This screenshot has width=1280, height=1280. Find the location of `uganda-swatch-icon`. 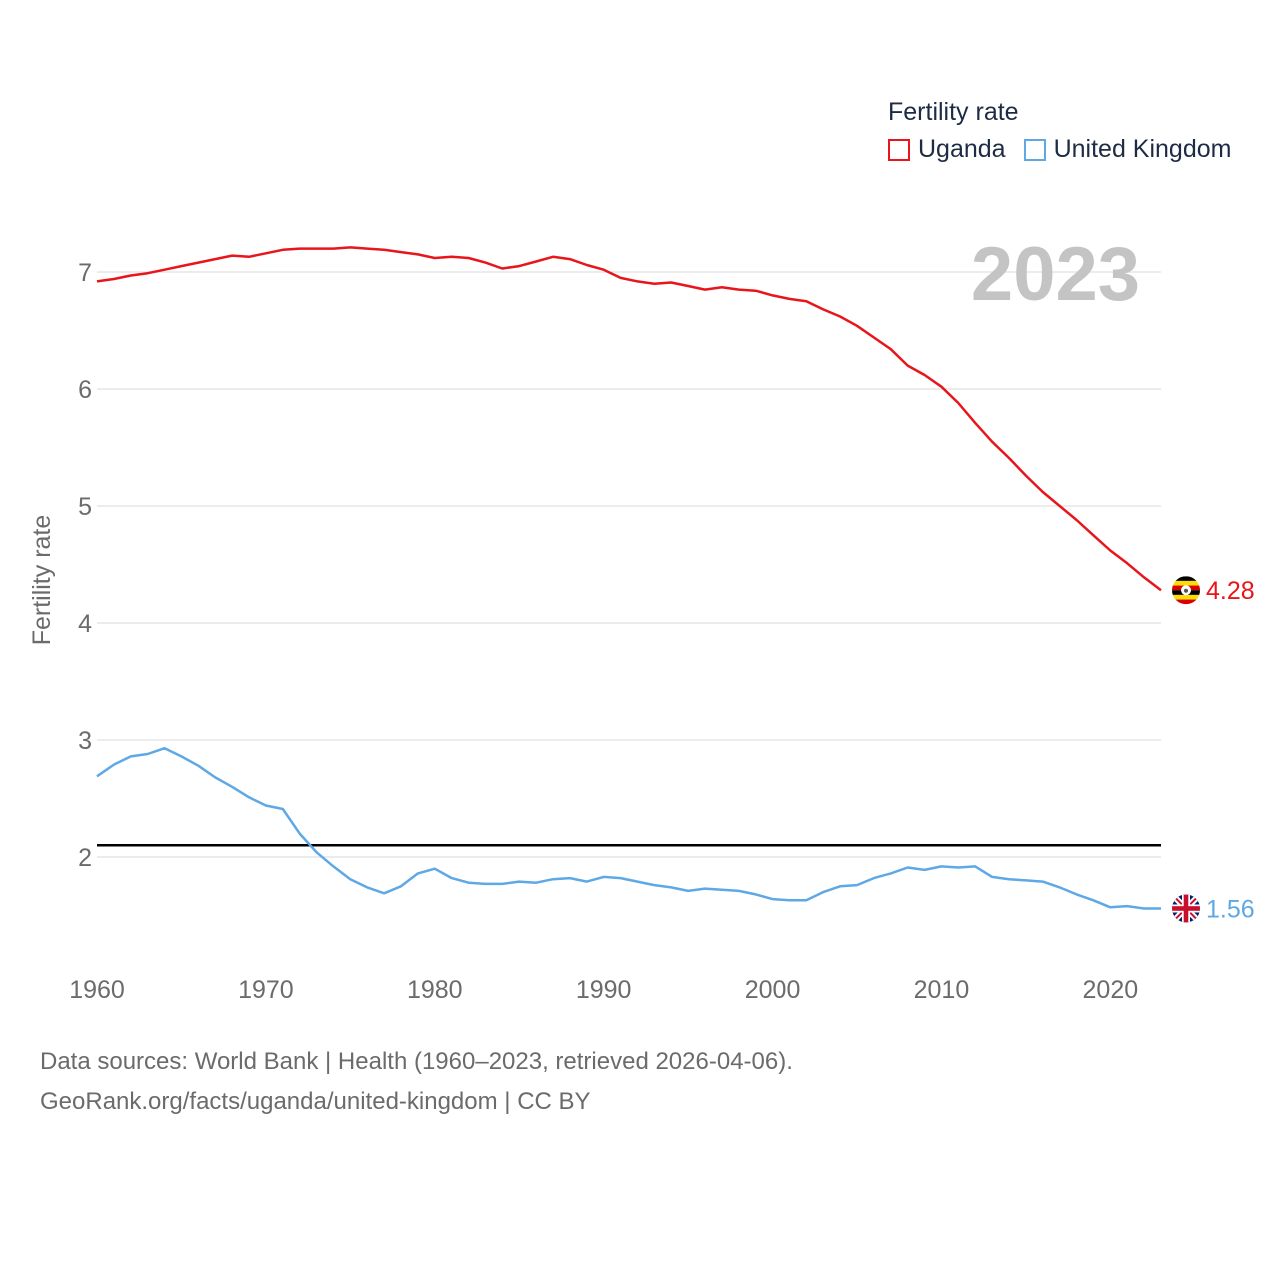

uganda-swatch-icon is located at coordinates (899, 149).